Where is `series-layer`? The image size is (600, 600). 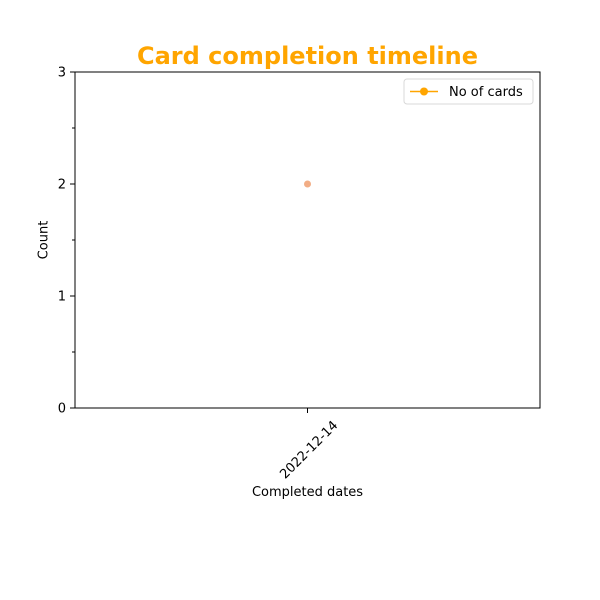 series-layer is located at coordinates (307, 184).